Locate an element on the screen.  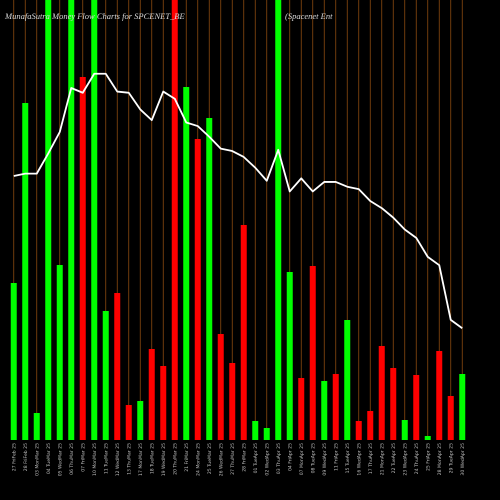
x-tick-label: 19 WedMar 25 is located at coordinates (164, 459).